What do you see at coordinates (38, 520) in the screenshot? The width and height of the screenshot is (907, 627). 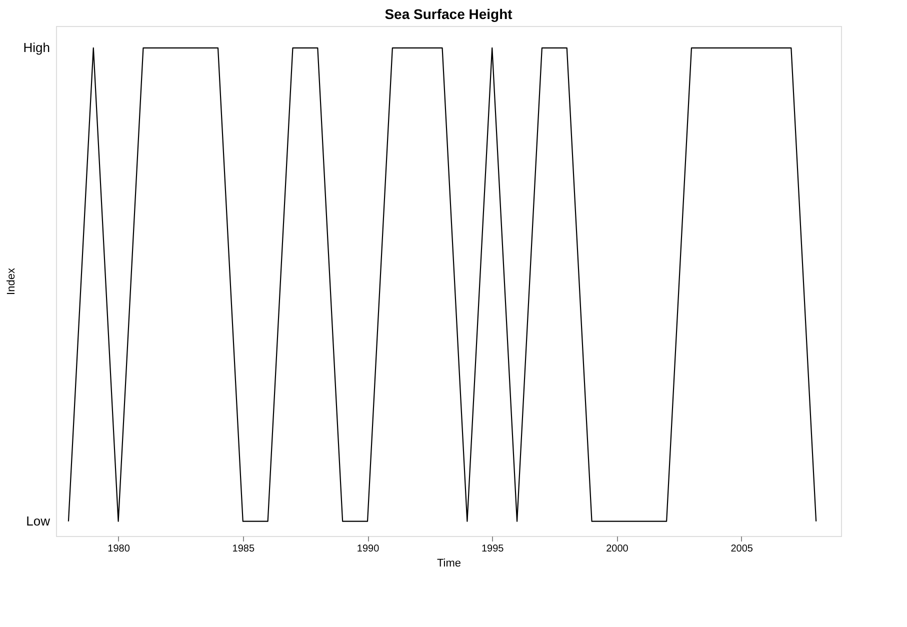 I see `text: Low` at bounding box center [38, 520].